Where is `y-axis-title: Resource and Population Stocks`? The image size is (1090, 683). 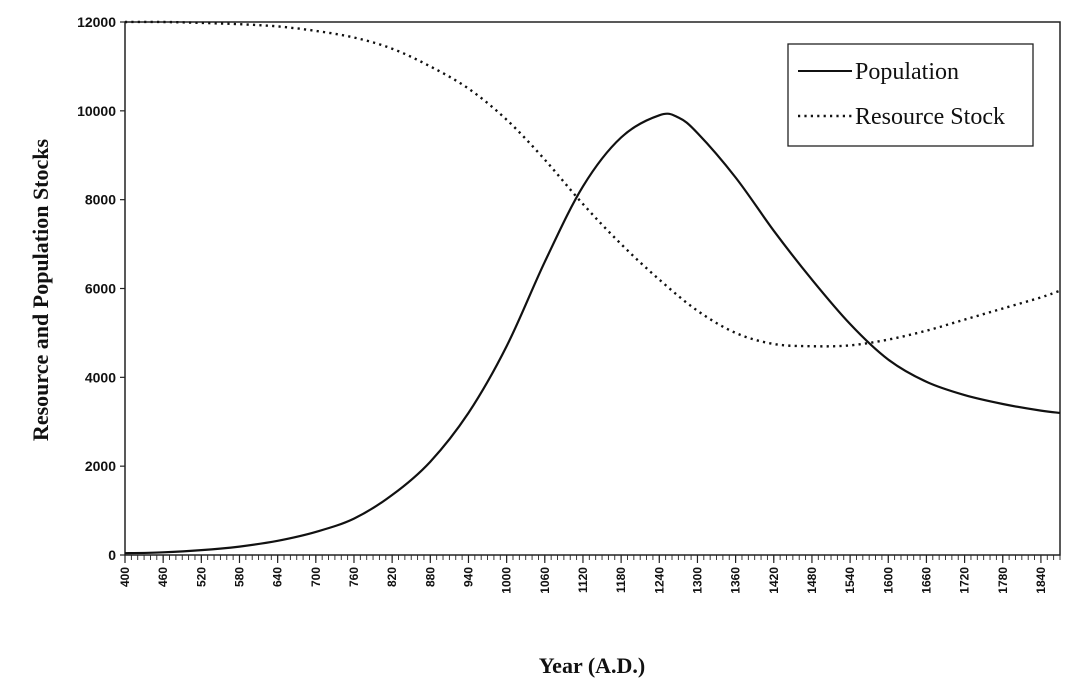
y-axis-title: Resource and Population Stocks is located at coordinates (40, 289).